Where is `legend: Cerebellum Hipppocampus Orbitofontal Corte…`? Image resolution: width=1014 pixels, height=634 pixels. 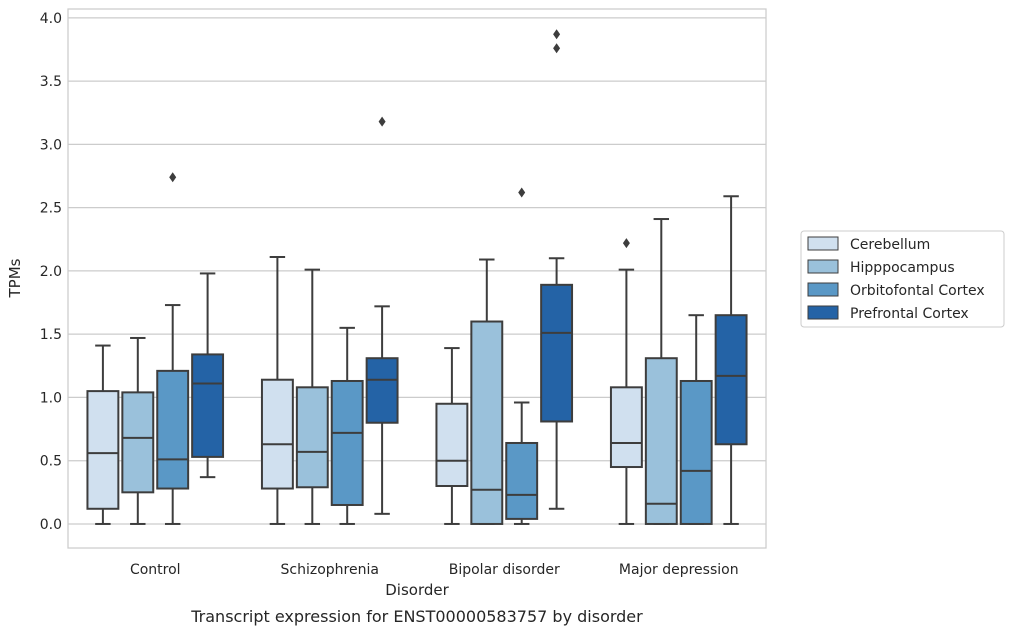 legend: Cerebellum Hipppocampus Orbitofontal Corte… is located at coordinates (902, 279).